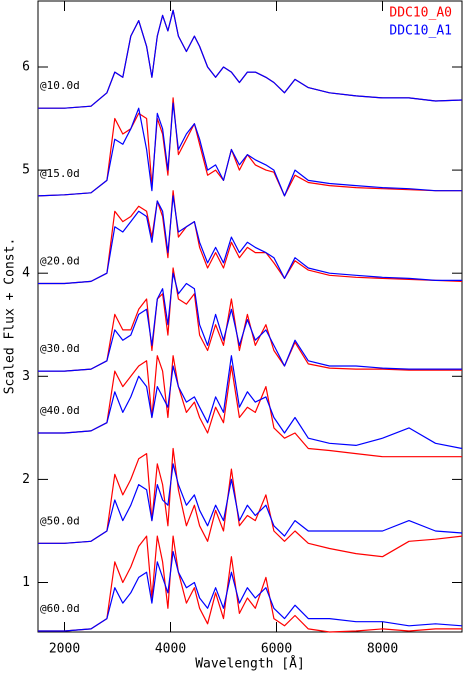  What do you see at coordinates (26, 273) in the screenshot?
I see `y-tick-label: 4` at bounding box center [26, 273].